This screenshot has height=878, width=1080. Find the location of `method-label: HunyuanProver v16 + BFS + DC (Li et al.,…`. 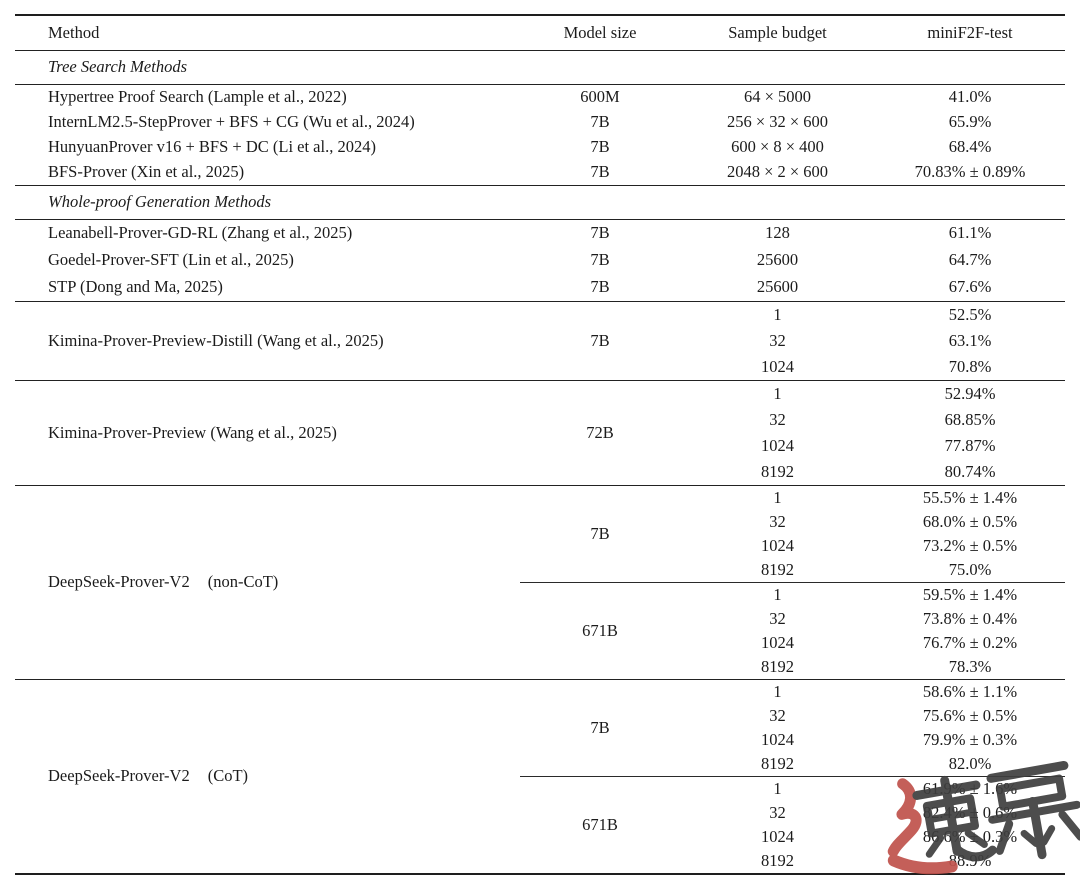

method-label: HunyuanProver v16 + BFS + DC (Li et al.,… is located at coordinates (212, 147).